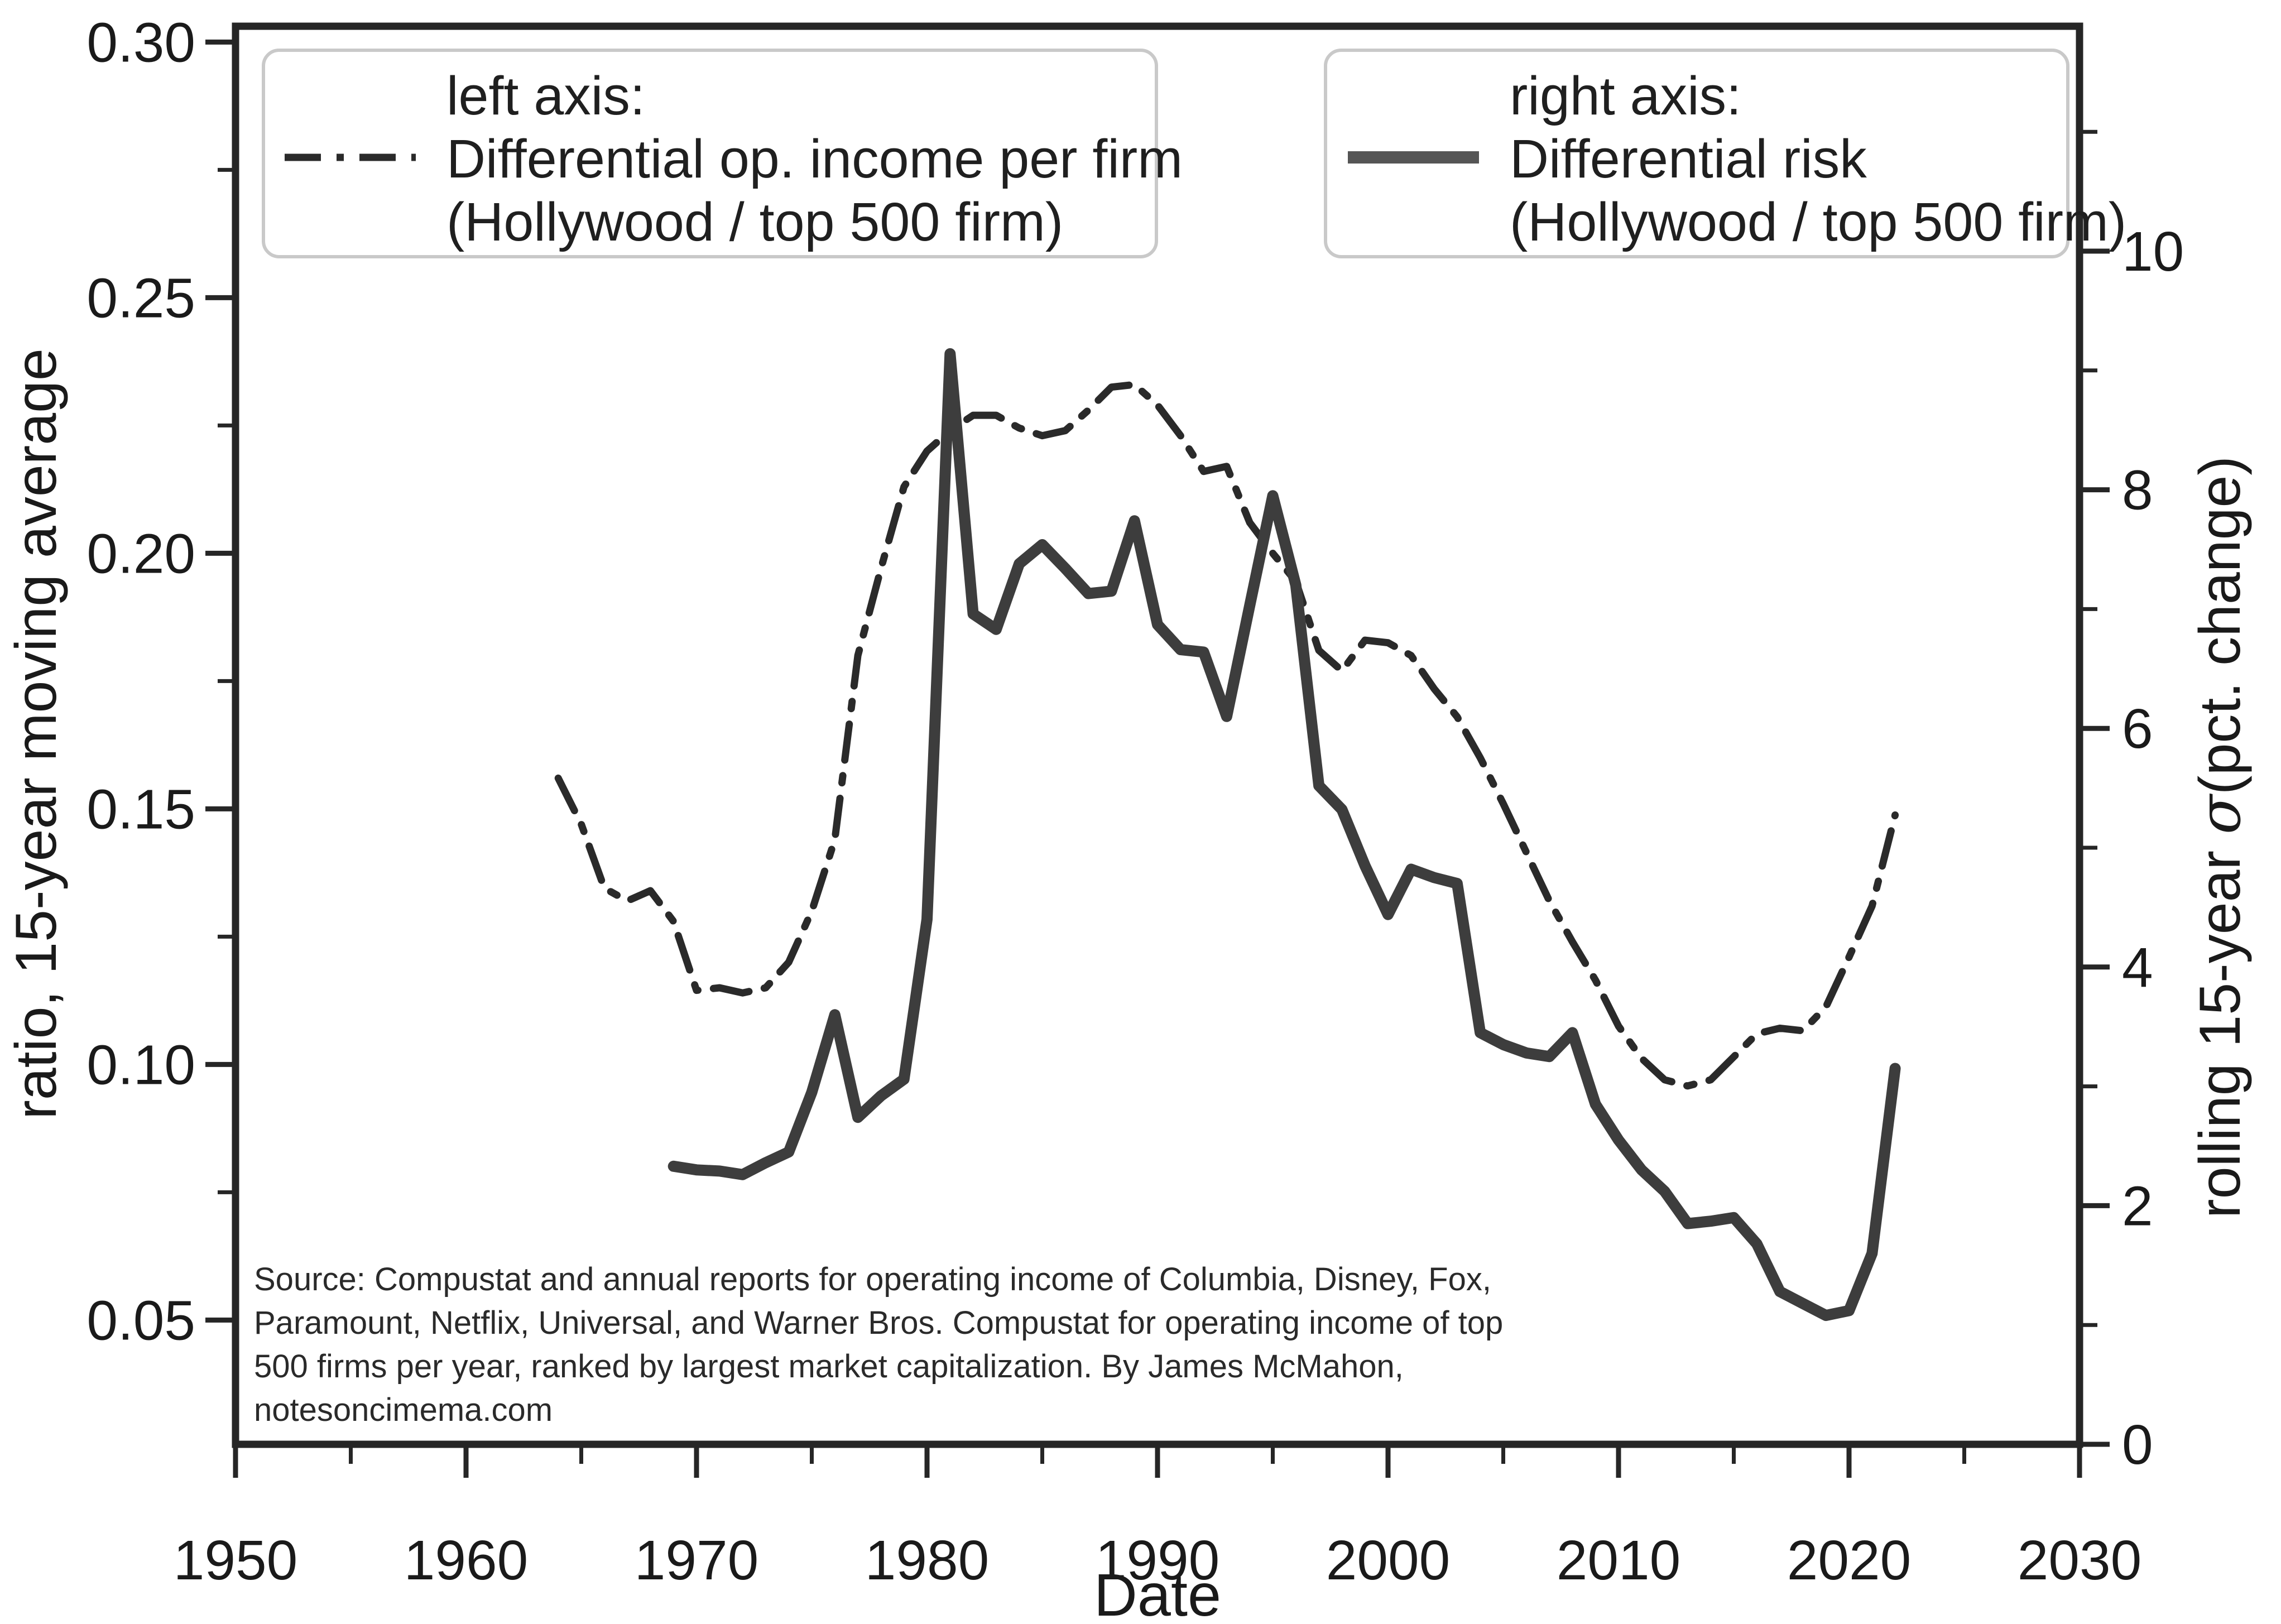 This screenshot has height=1624, width=2281. Describe the element at coordinates (141, 42) in the screenshot. I see `left-tick-label: 0.30` at that location.